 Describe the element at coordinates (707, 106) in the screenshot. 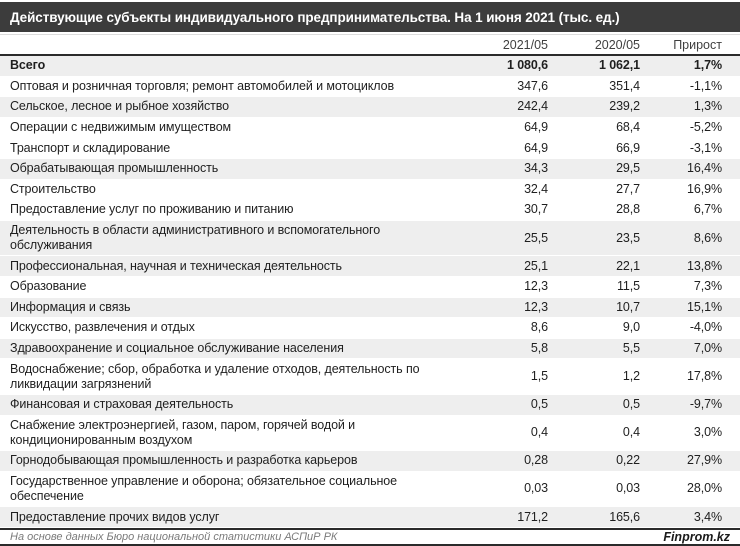

I see `value-growth: 1,3%` at that location.